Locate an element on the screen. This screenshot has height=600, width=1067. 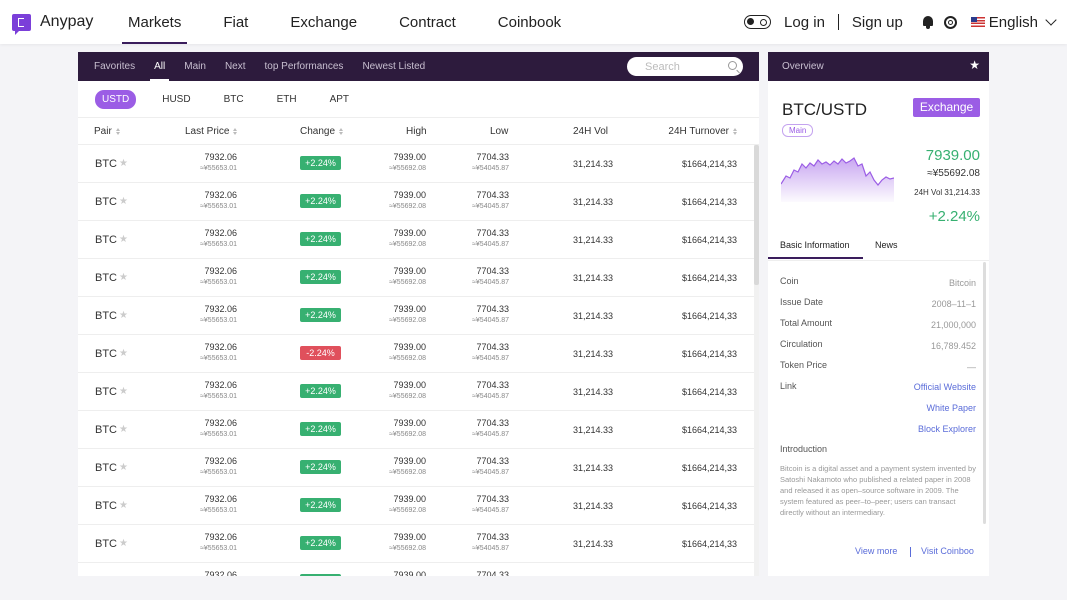
nav-contract: Contract is located at coordinates (427, 22).